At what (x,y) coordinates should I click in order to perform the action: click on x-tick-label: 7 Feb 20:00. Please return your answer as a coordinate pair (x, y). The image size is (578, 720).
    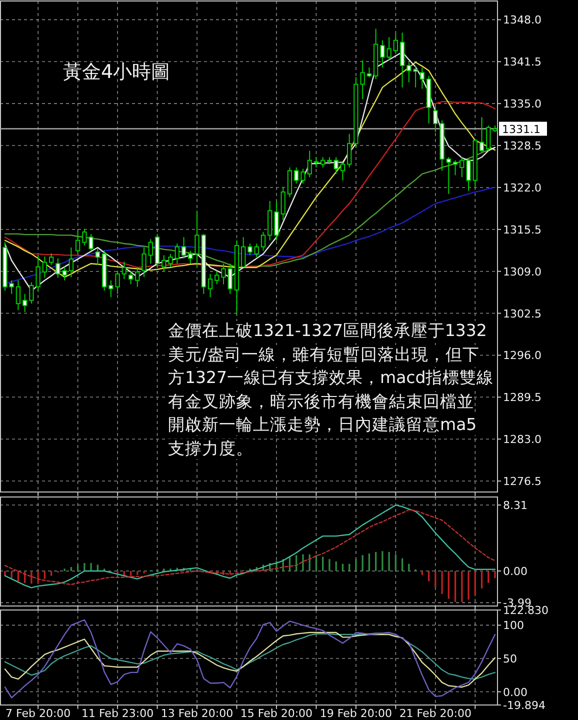
    Looking at the image, I should click on (38, 713).